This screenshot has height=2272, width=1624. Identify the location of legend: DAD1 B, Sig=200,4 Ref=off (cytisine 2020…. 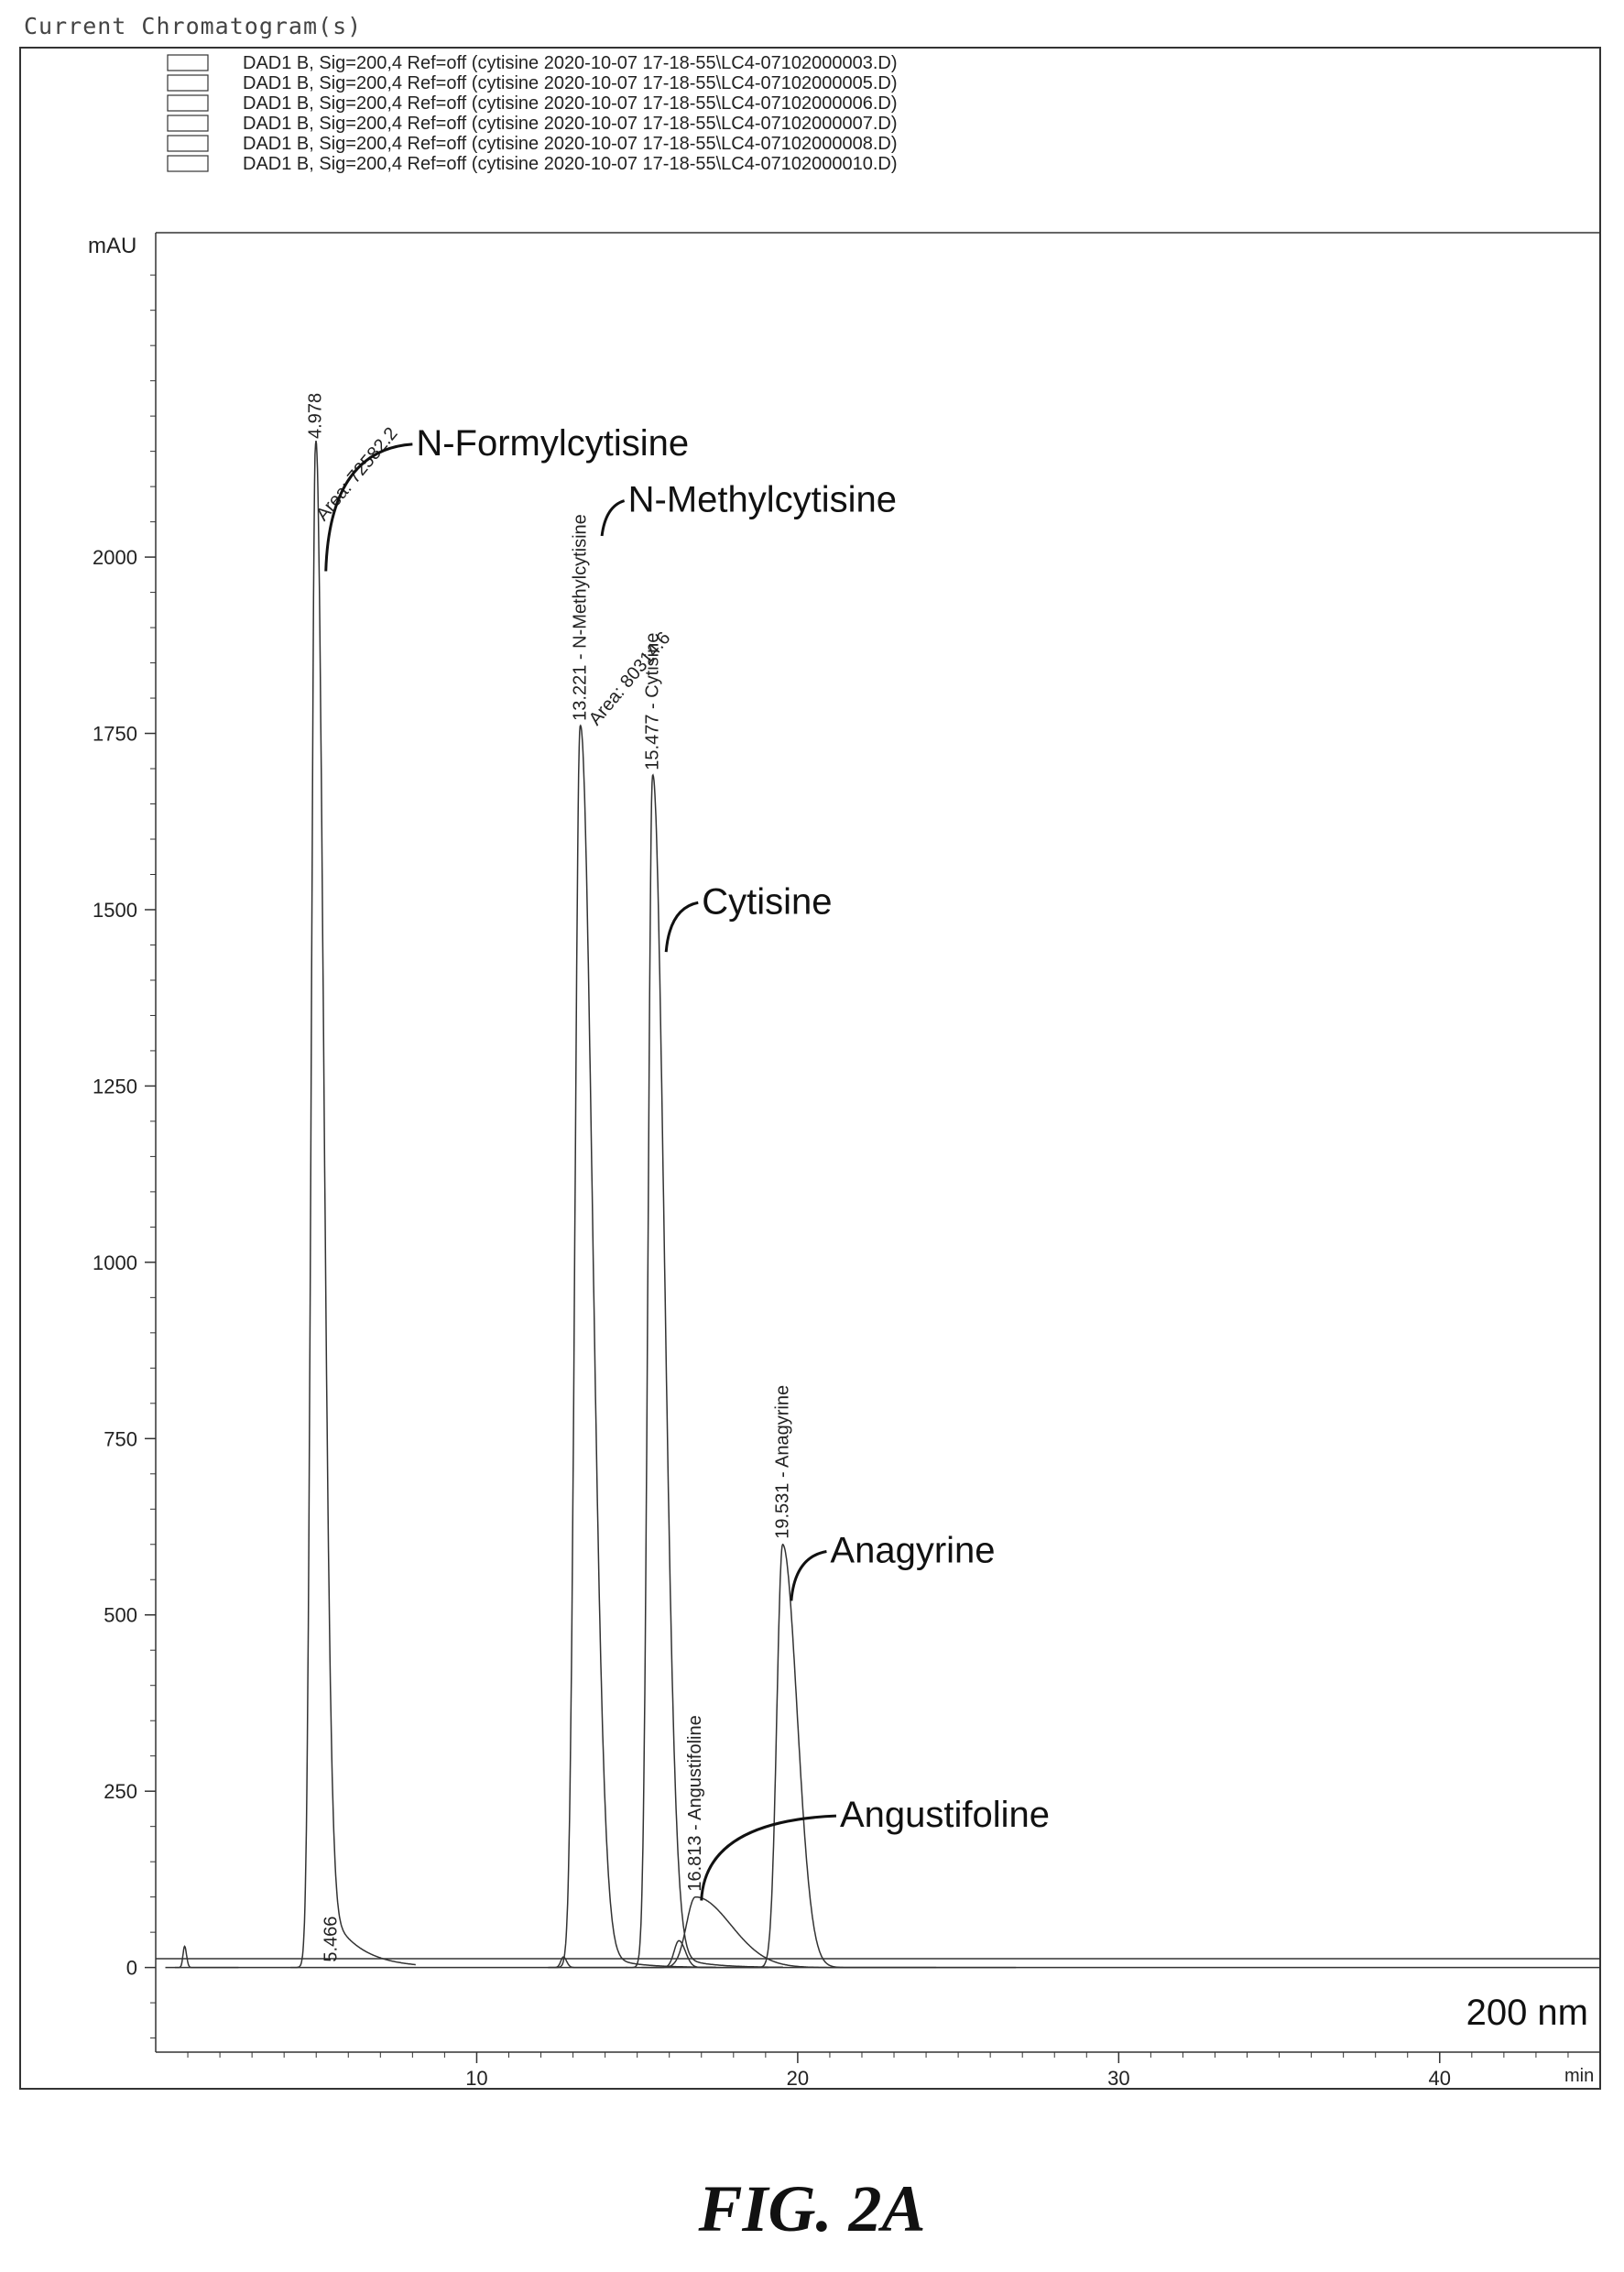
(532, 114).